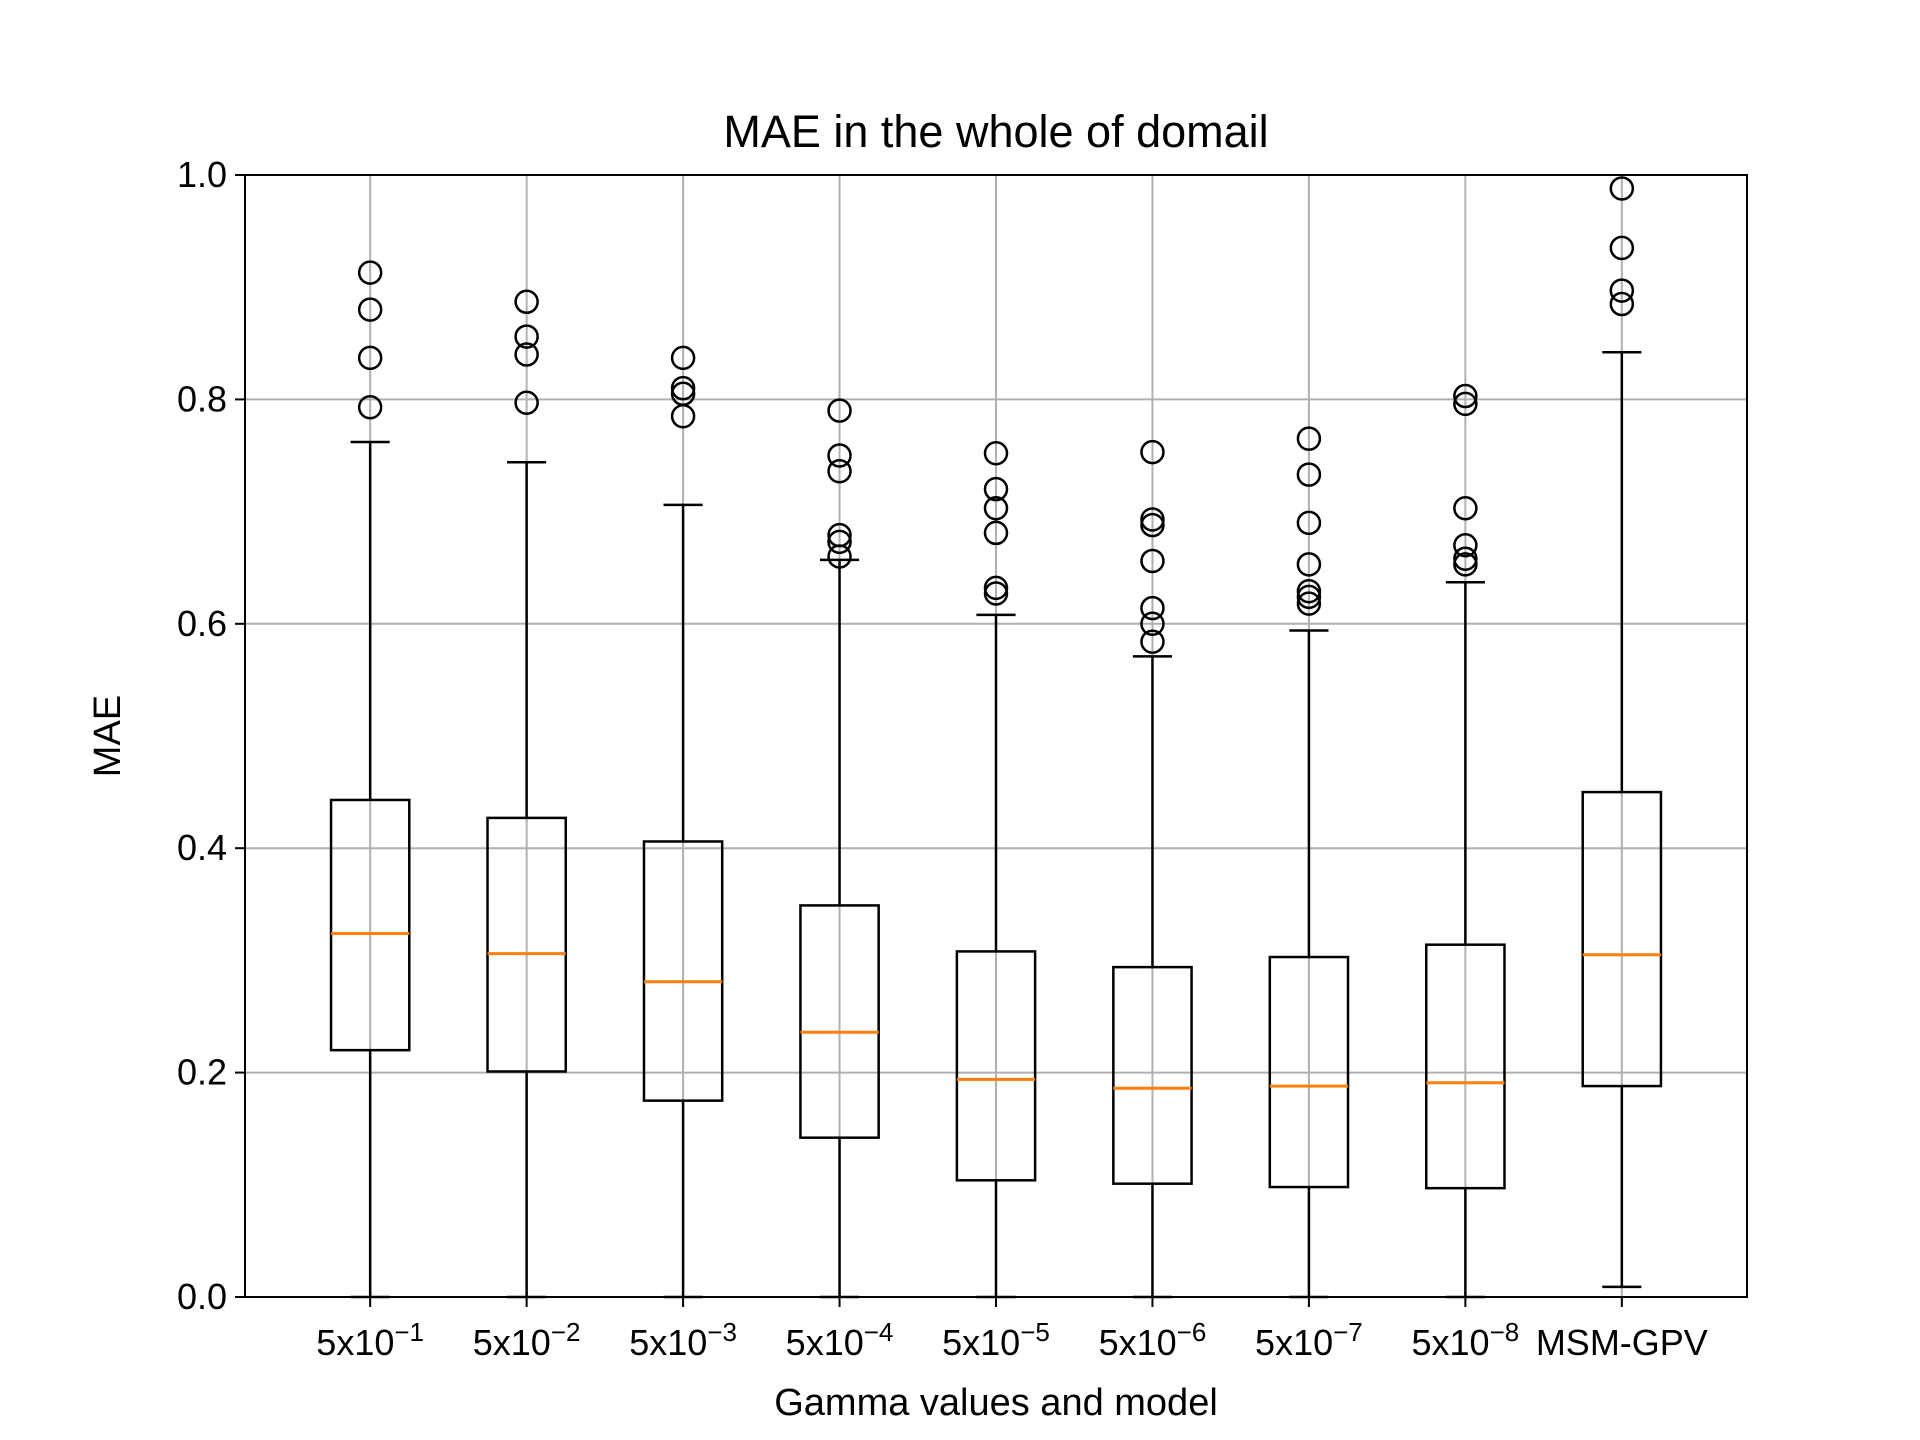 Image resolution: width=1920 pixels, height=1440 pixels. What do you see at coordinates (996, 1340) in the screenshot?
I see `x-tick-label: 5x10⁻⁵` at bounding box center [996, 1340].